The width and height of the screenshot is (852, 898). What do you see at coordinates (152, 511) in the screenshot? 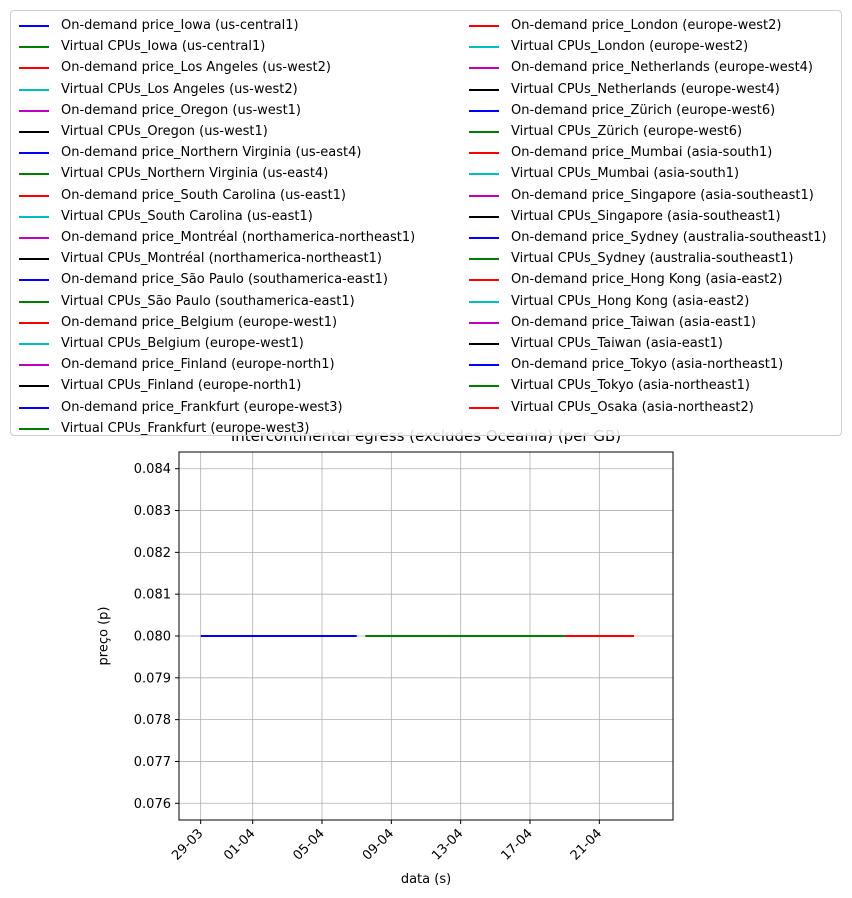
I see `y-tick-label: 0.083` at bounding box center [152, 511].